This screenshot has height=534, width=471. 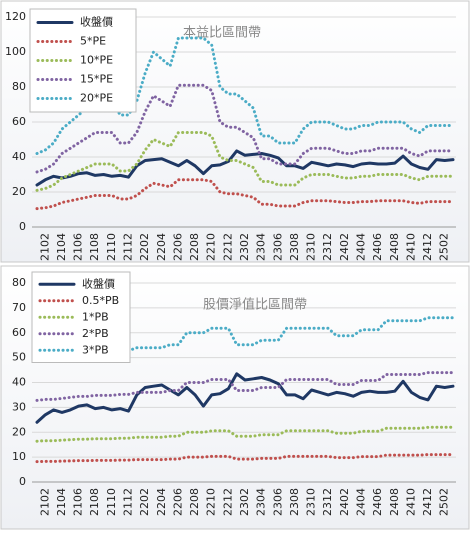 What do you see at coordinates (19, 357) in the screenshot?
I see `y-tick-label: 50` at bounding box center [19, 357].